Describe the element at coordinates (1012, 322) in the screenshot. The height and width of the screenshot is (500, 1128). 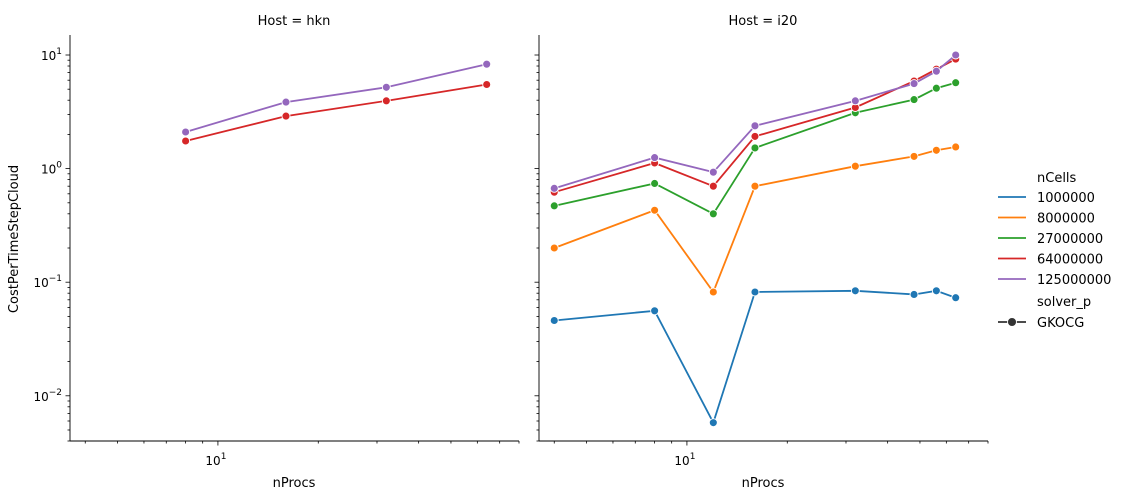
I see `legend-marker-GKOCG` at that location.